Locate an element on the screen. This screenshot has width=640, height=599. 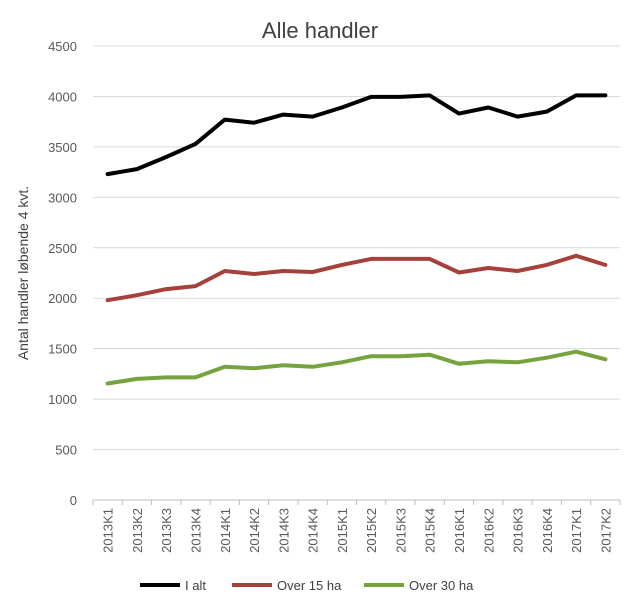
y-tick-label: 3500 is located at coordinates (62, 147).